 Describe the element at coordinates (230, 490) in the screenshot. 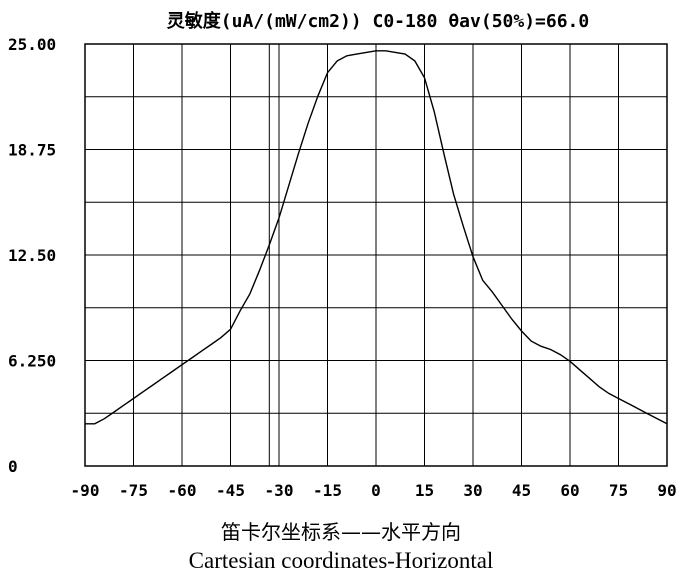

I see `x-tick-label: -45` at that location.